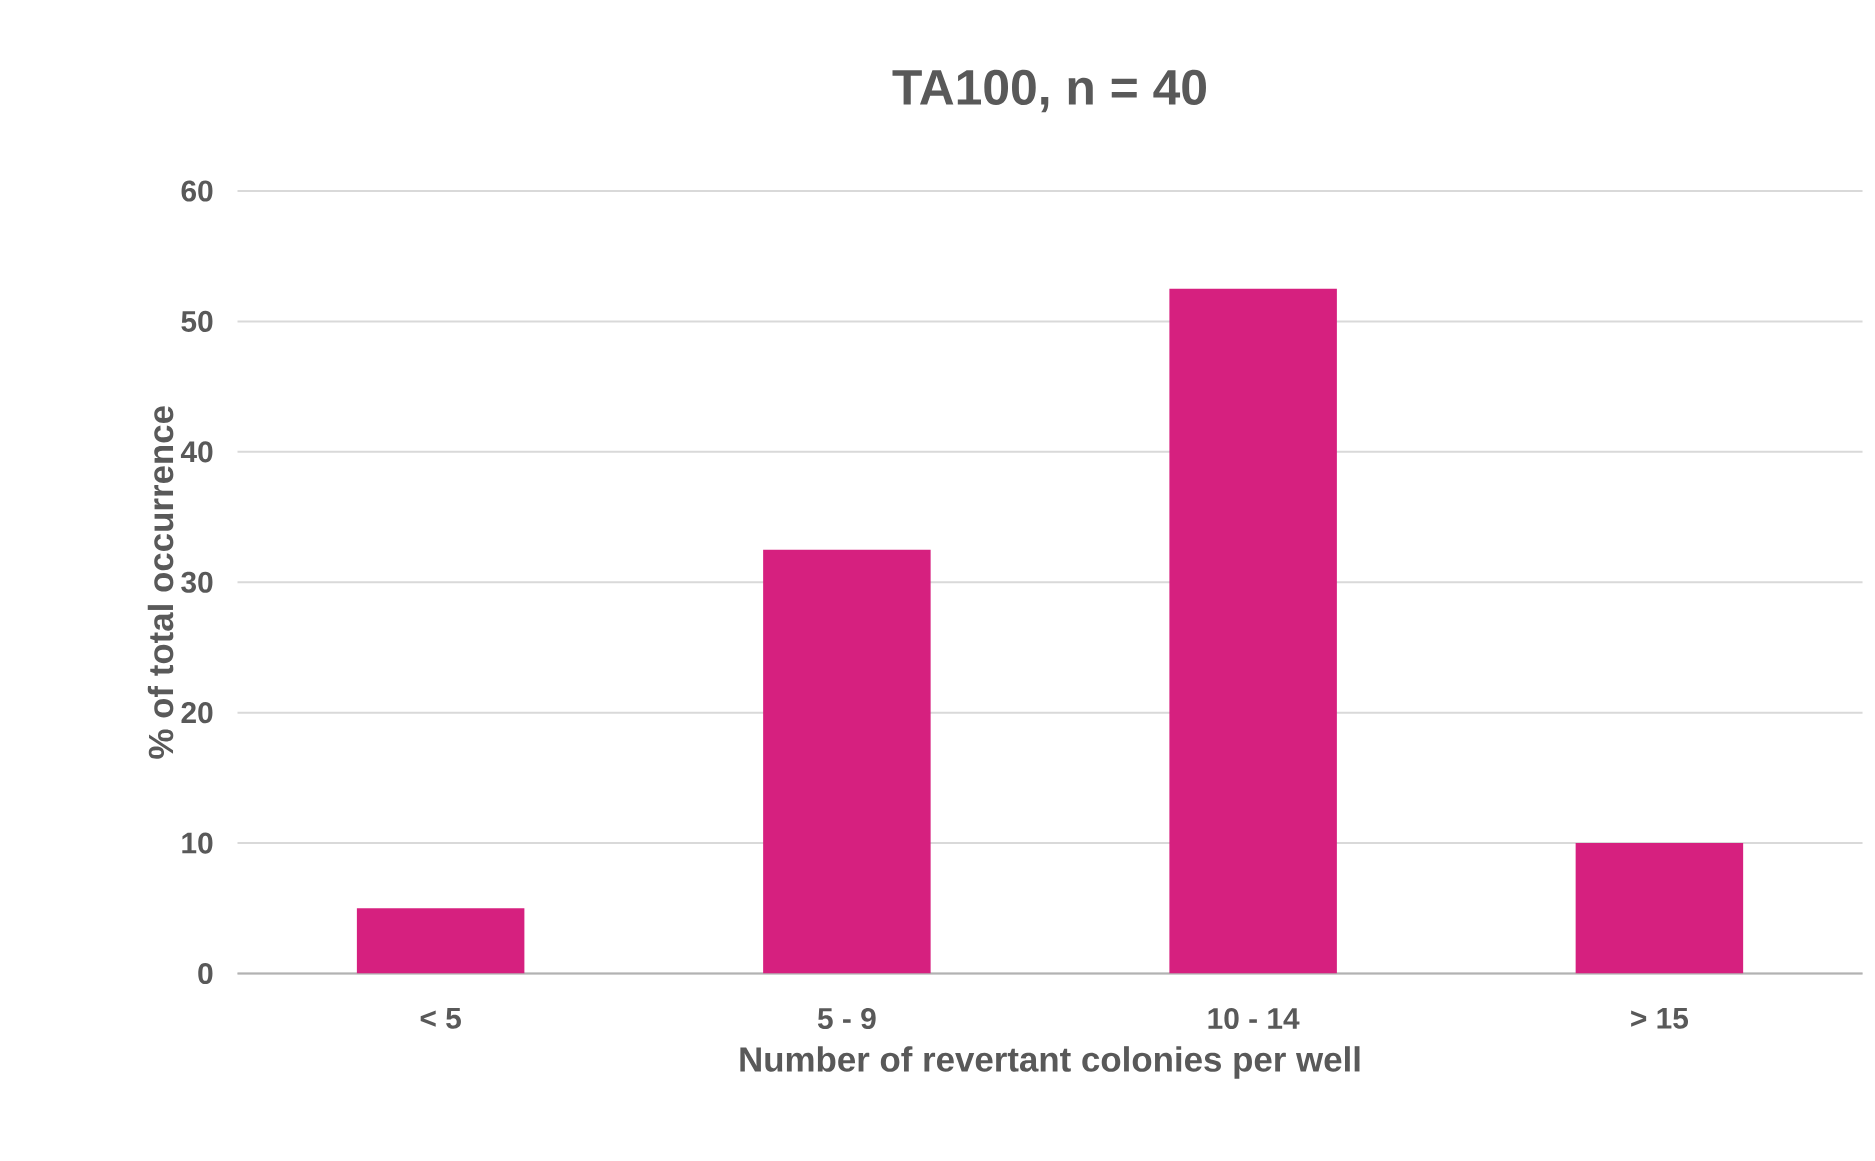 This screenshot has width=1875, height=1161. Describe the element at coordinates (1254, 1018) in the screenshot. I see `x-tick-label: 10 - 14` at that location.